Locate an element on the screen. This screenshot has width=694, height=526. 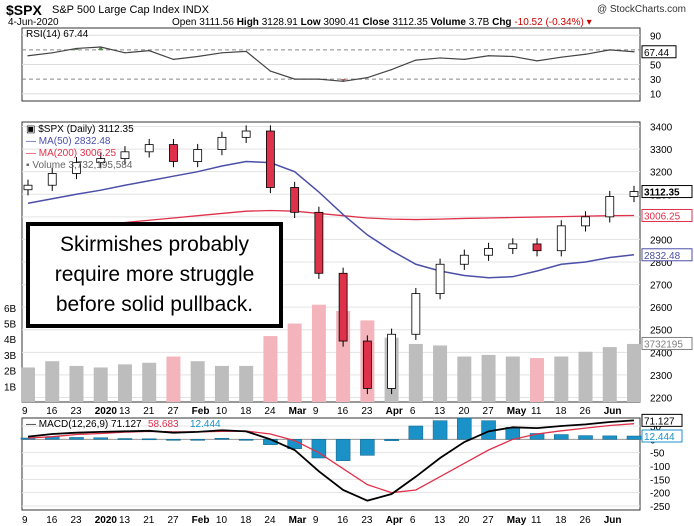
price-tick-label: 3200 is located at coordinates (661, 173).